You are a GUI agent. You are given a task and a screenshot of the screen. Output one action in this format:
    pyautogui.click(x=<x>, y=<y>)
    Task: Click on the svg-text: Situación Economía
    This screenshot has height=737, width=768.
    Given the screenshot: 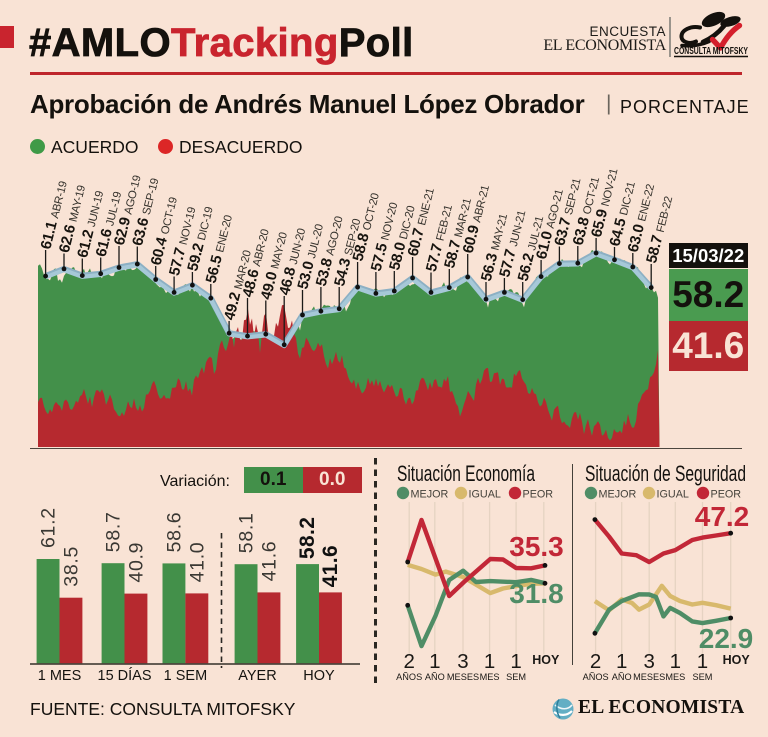 What is the action you would take?
    pyautogui.click(x=466, y=473)
    